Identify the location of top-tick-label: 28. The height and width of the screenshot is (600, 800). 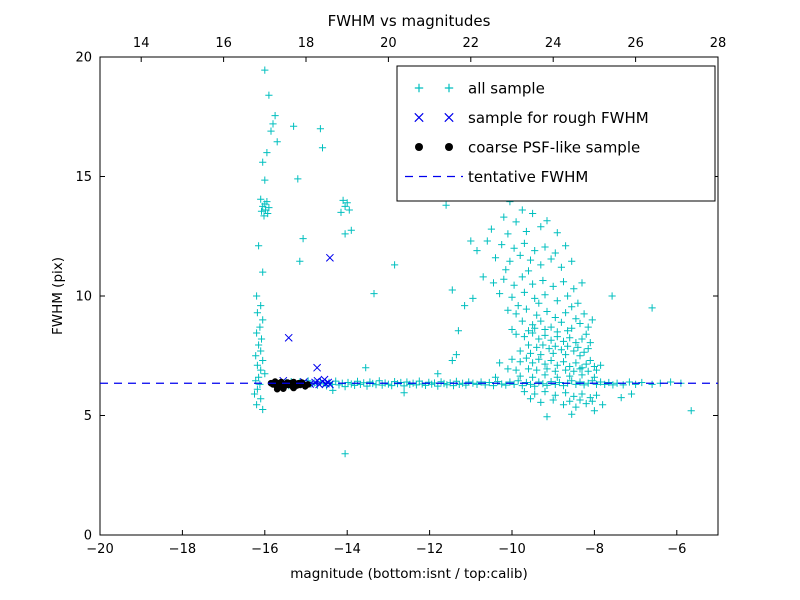
(718, 43).